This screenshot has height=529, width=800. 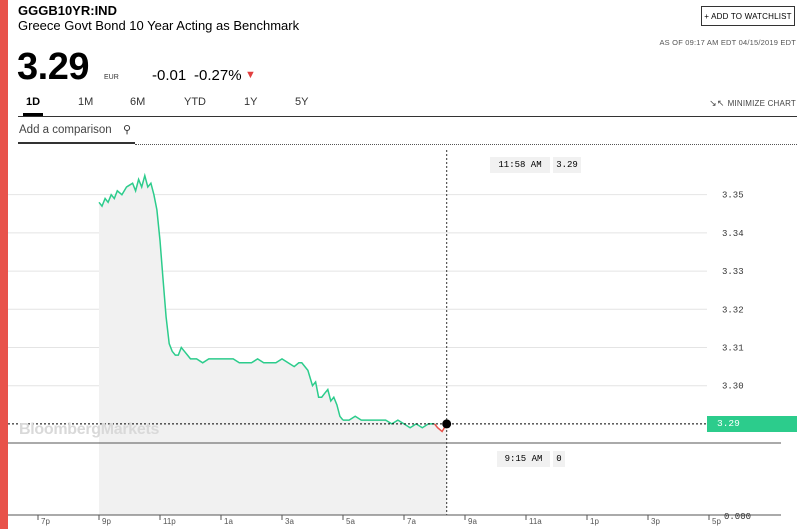 I want to click on last-value-badge: 3.29, so click(x=752, y=423).